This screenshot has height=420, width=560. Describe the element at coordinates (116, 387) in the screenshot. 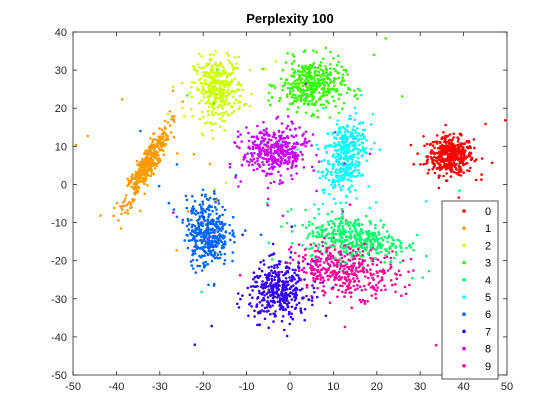

I see `x-tick-label: -40` at that location.